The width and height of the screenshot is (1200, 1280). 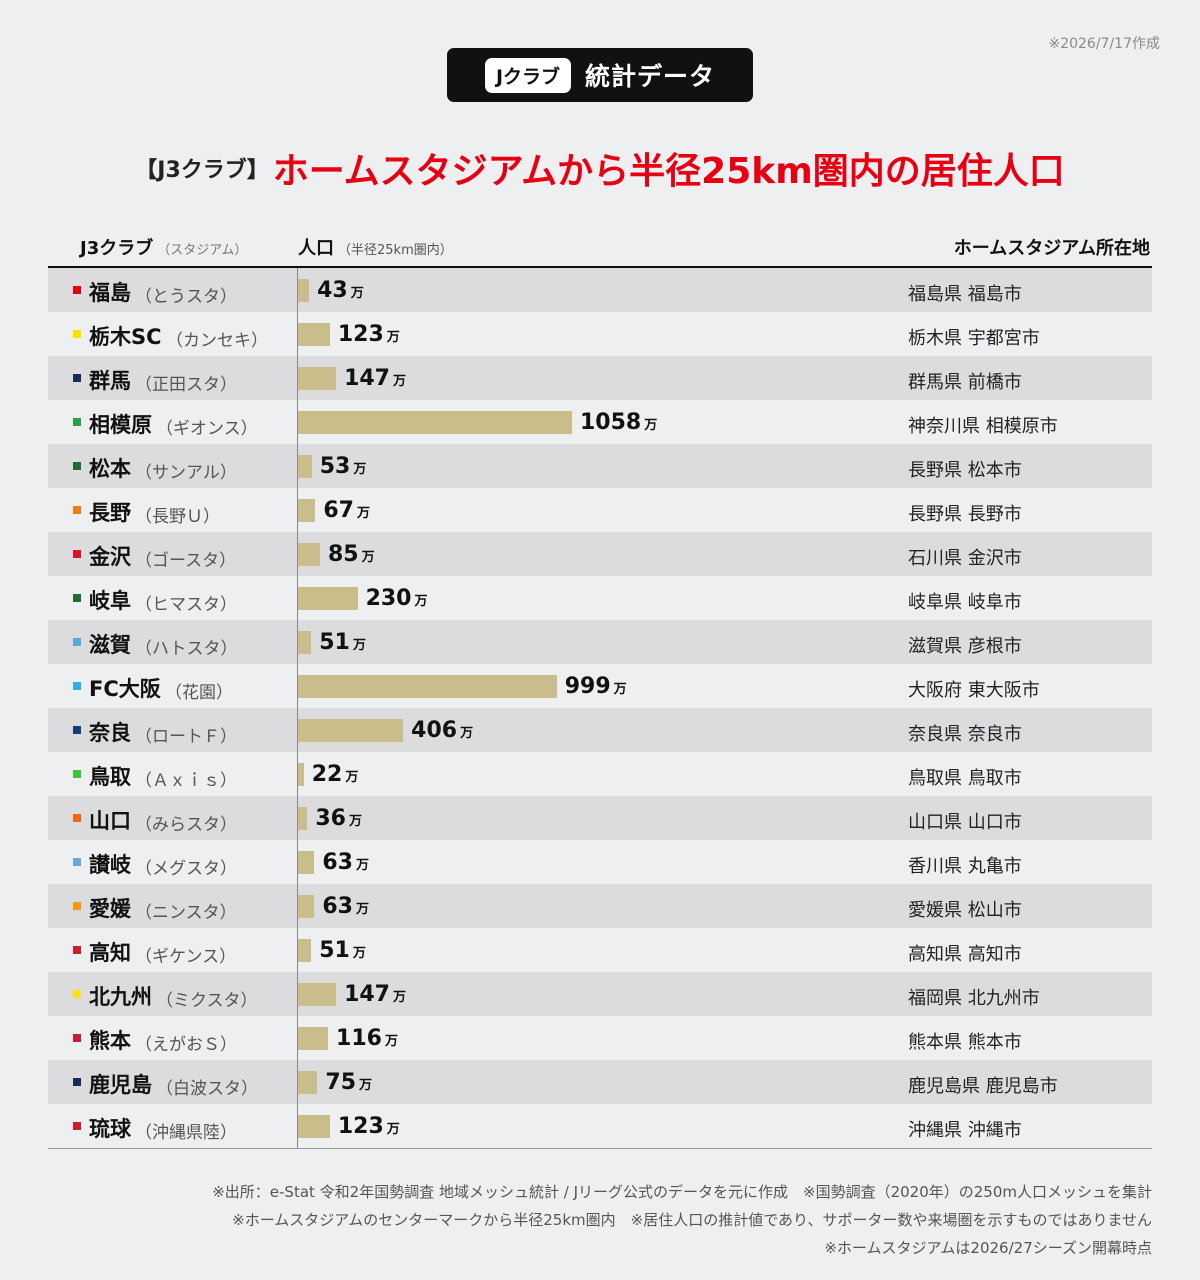 I want to click on population-value-label: 999 万, so click(x=596, y=686).